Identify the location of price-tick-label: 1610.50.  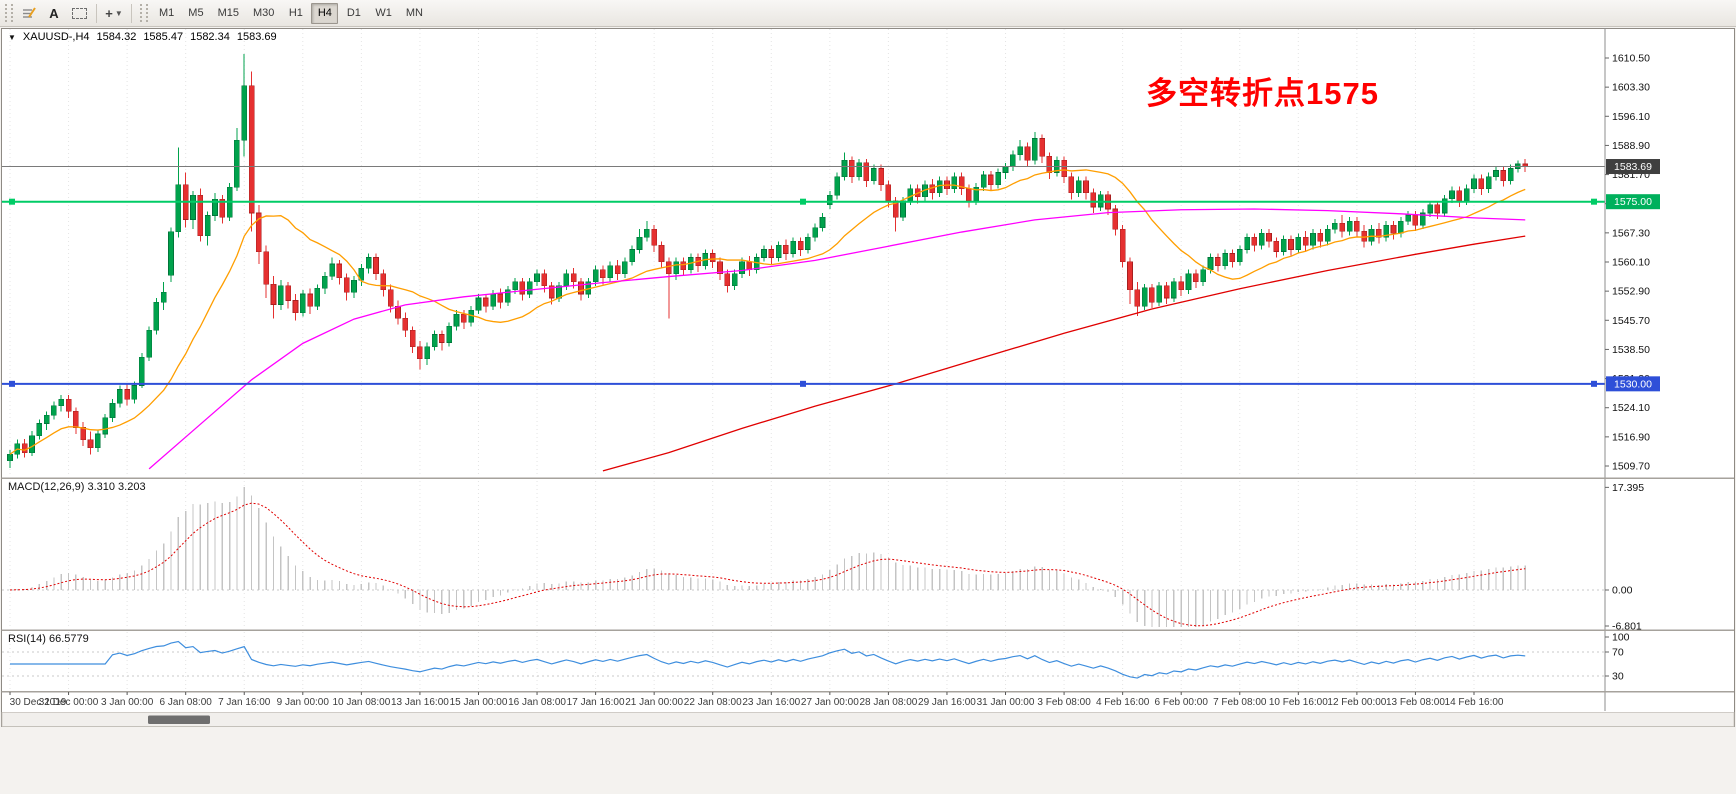
(1631, 59).